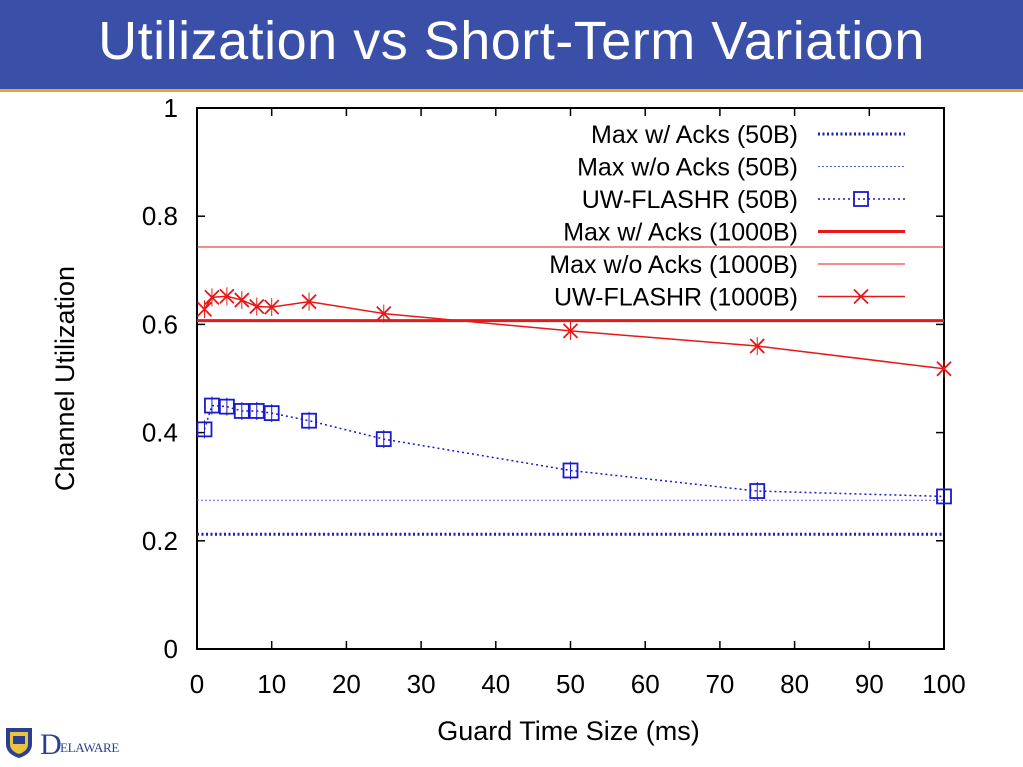 This screenshot has width=1023, height=767. Describe the element at coordinates (346, 684) in the screenshot. I see `x-tick-label: 20` at that location.